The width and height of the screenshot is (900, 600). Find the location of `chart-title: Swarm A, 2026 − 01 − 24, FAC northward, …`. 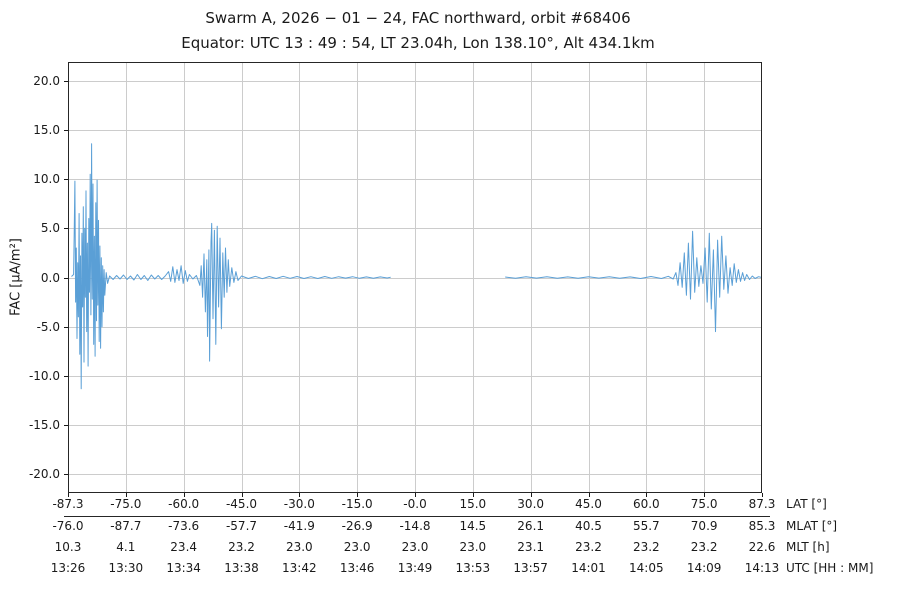

chart-title: Swarm A, 2026 − 01 − 24, FAC northward, … is located at coordinates (418, 18).